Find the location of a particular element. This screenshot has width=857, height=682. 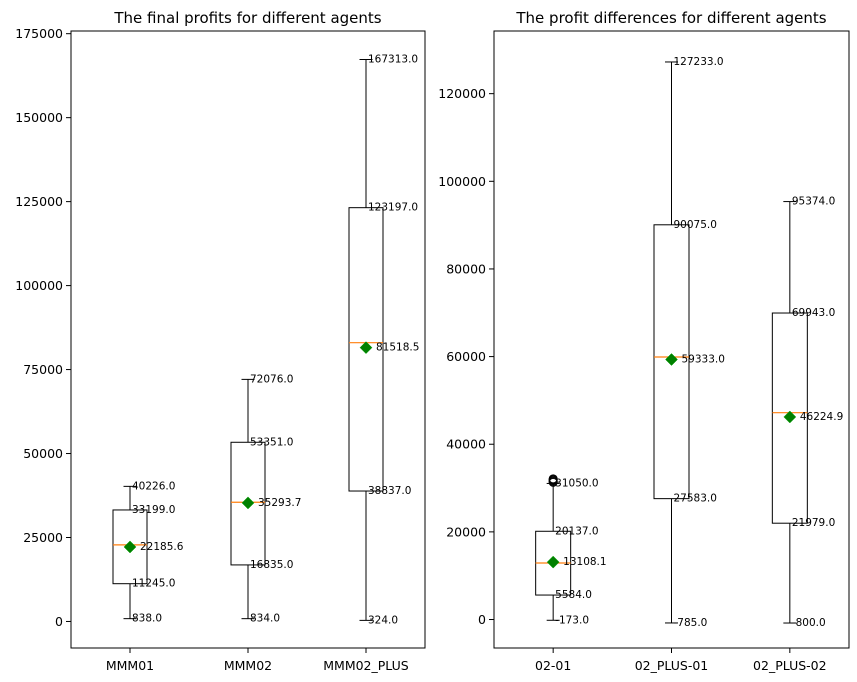

box-MMM02_PLUS: 167313.0 123197.0 81518.5 38837.0 324.0 is located at coordinates (383, 340).